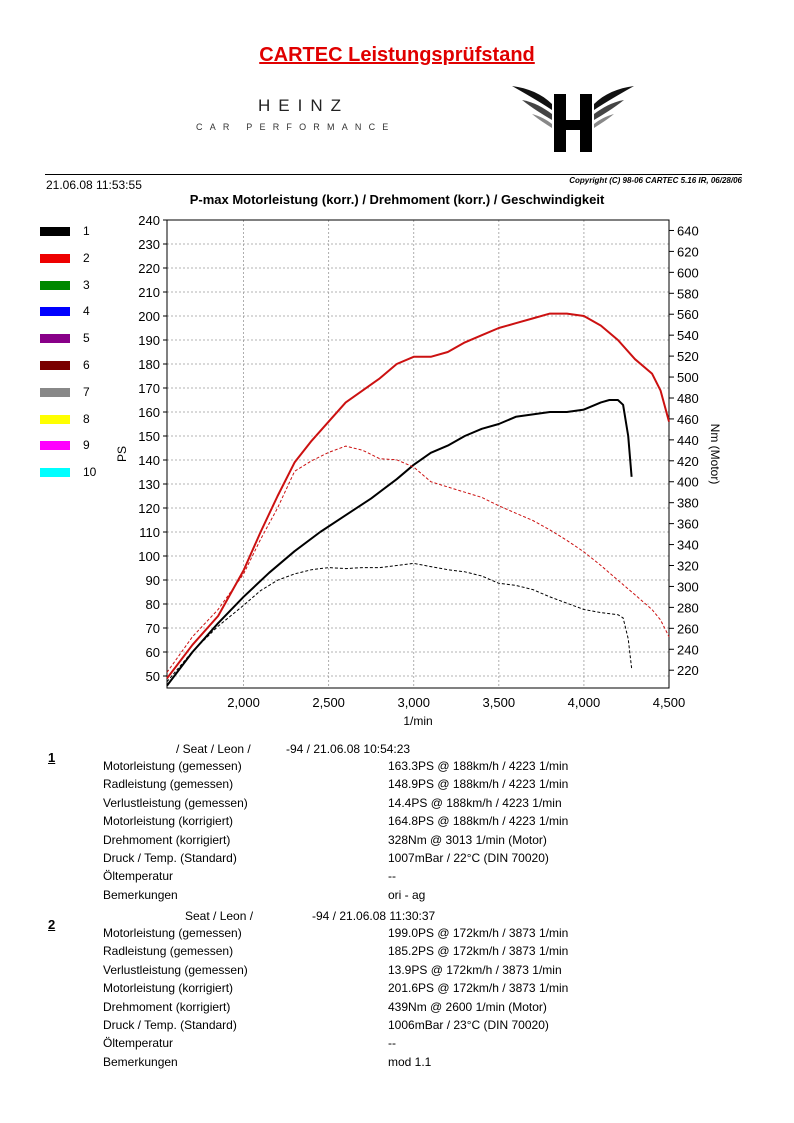  I want to click on report-timestamp: 21.06.08 11:53:55, so click(94, 185).